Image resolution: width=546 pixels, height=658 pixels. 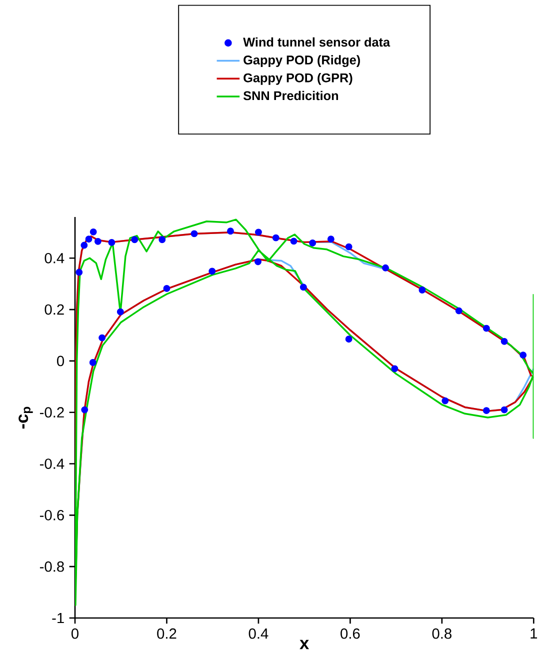 I want to click on y-tick-label: 0.2, so click(x=54, y=309).